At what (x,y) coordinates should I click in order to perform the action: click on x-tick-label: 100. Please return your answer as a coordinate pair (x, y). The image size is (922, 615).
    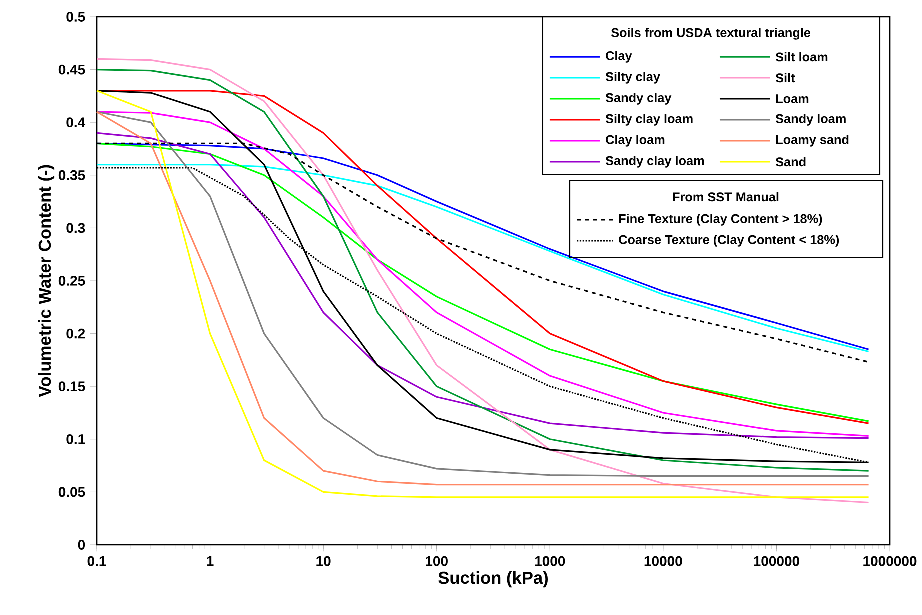
    Looking at the image, I should click on (437, 561).